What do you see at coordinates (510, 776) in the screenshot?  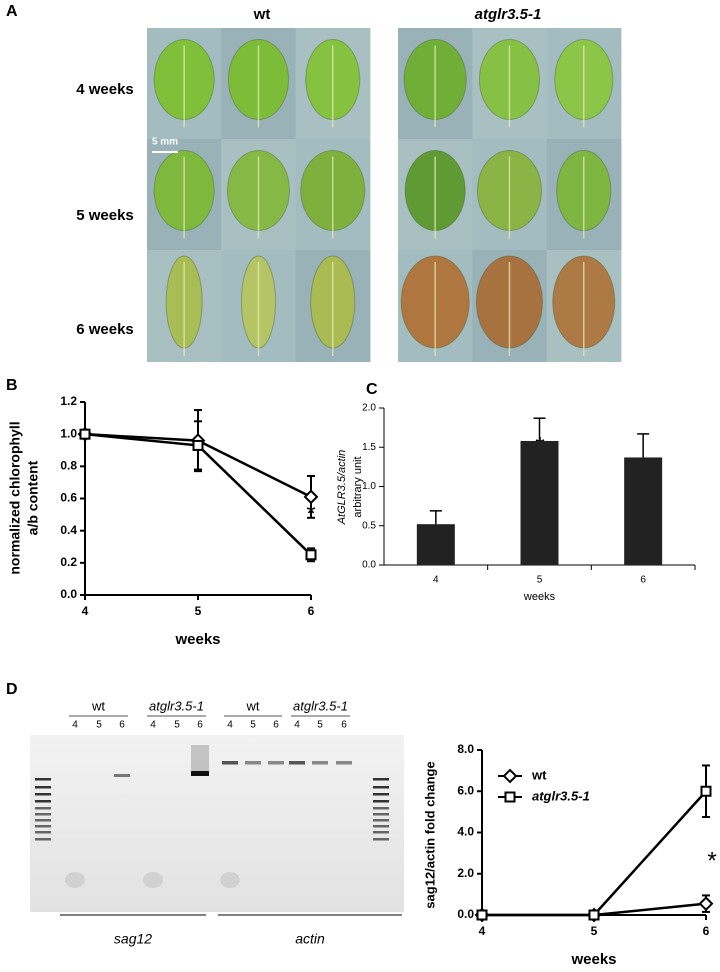 I see `legend-marker` at bounding box center [510, 776].